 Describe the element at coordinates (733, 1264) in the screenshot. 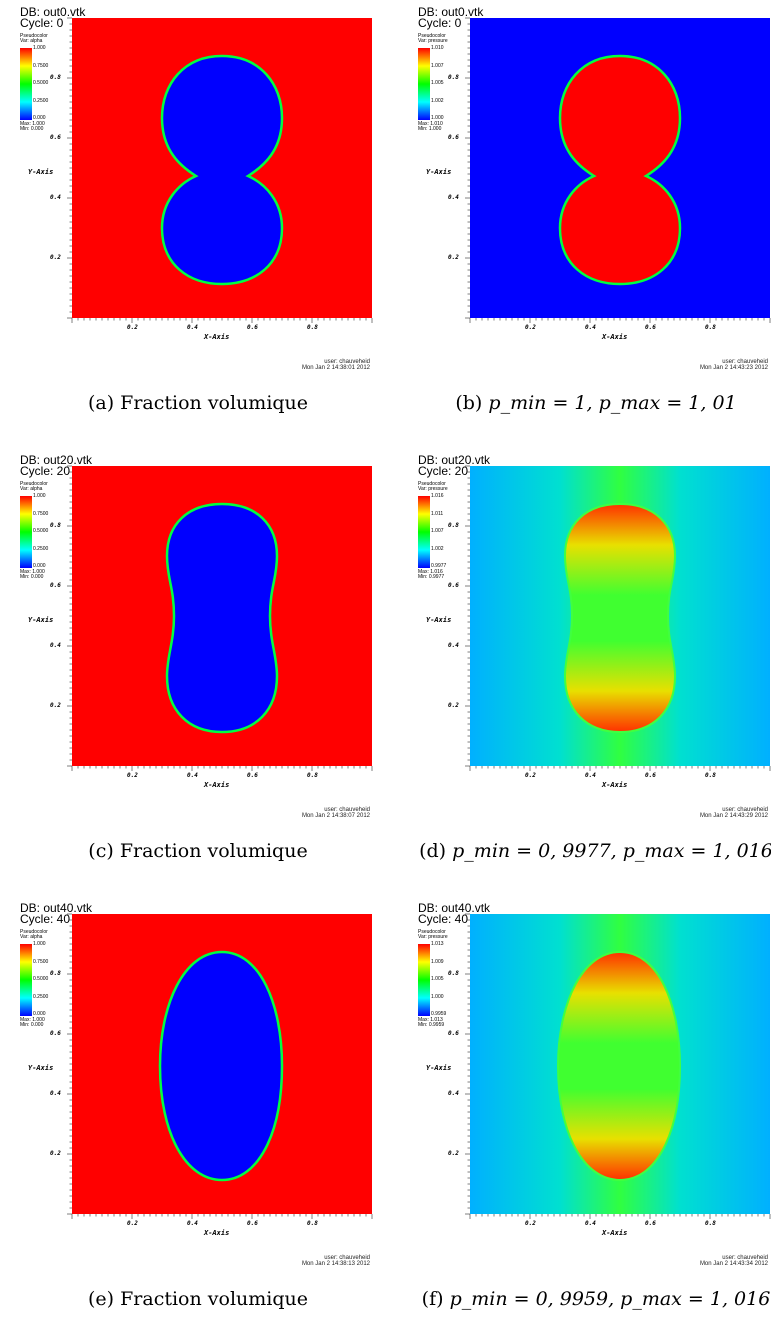

I see `timestamp: Mon Jan 2 14:43:34 2012` at that location.